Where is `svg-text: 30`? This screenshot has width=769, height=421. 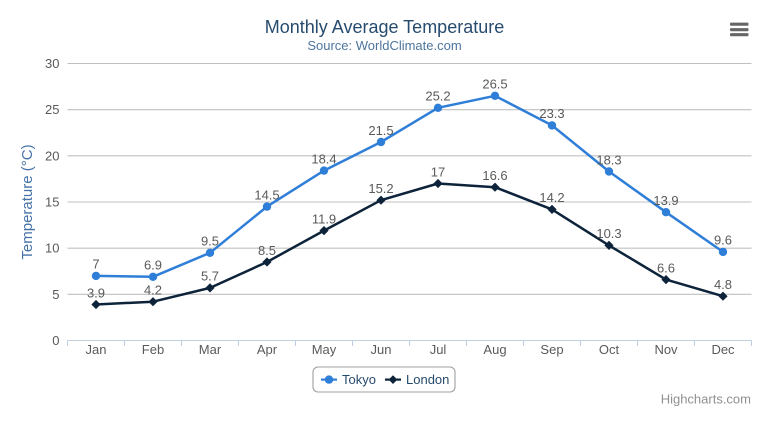 svg-text: 30 is located at coordinates (52, 63).